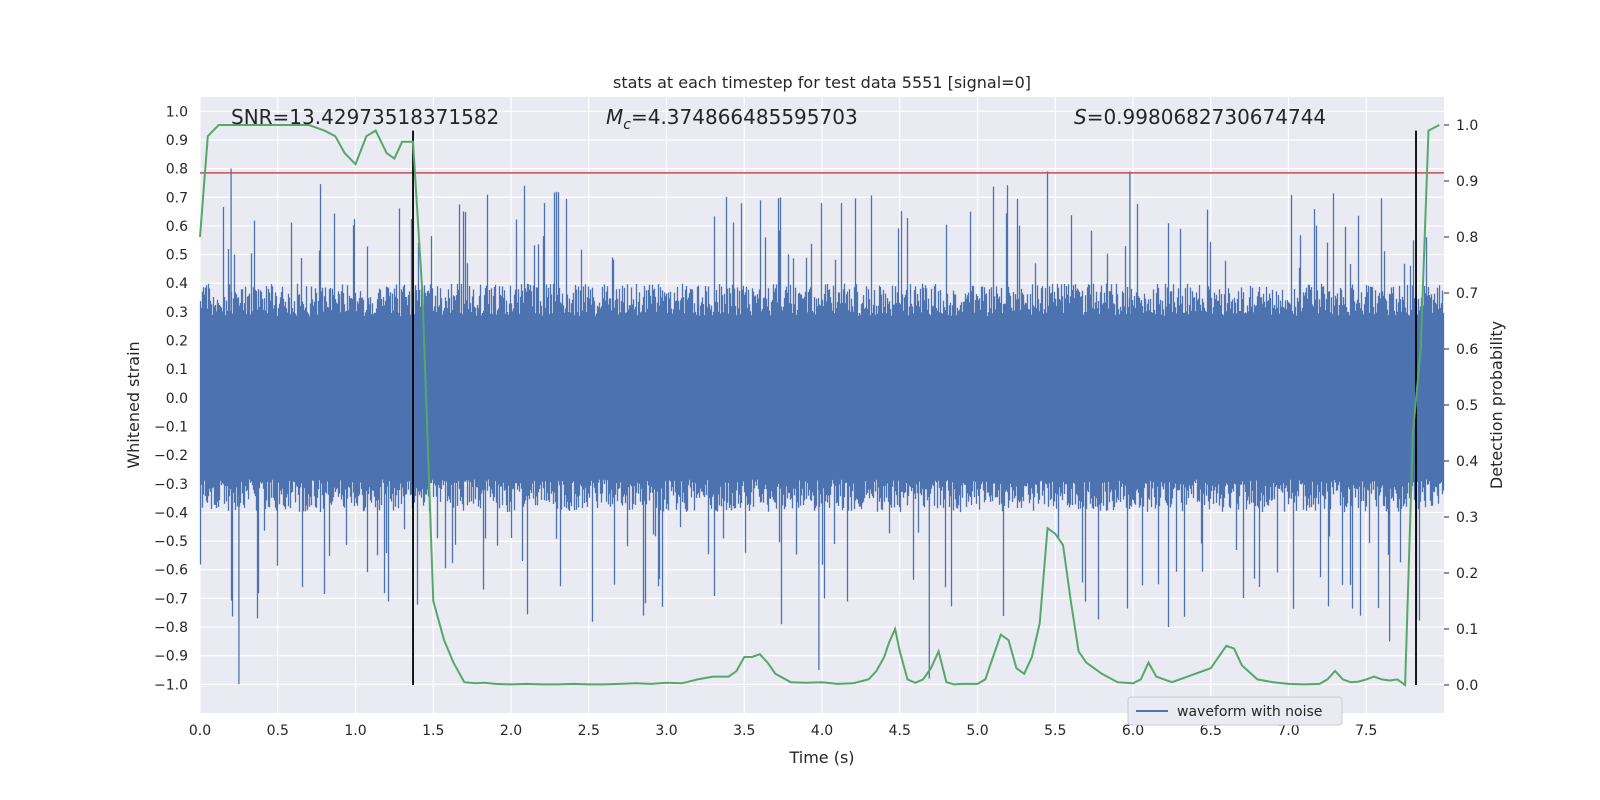 The height and width of the screenshot is (800, 1600). What do you see at coordinates (614, 117) in the screenshot?
I see `chirp-mass-symbol: M` at bounding box center [614, 117].